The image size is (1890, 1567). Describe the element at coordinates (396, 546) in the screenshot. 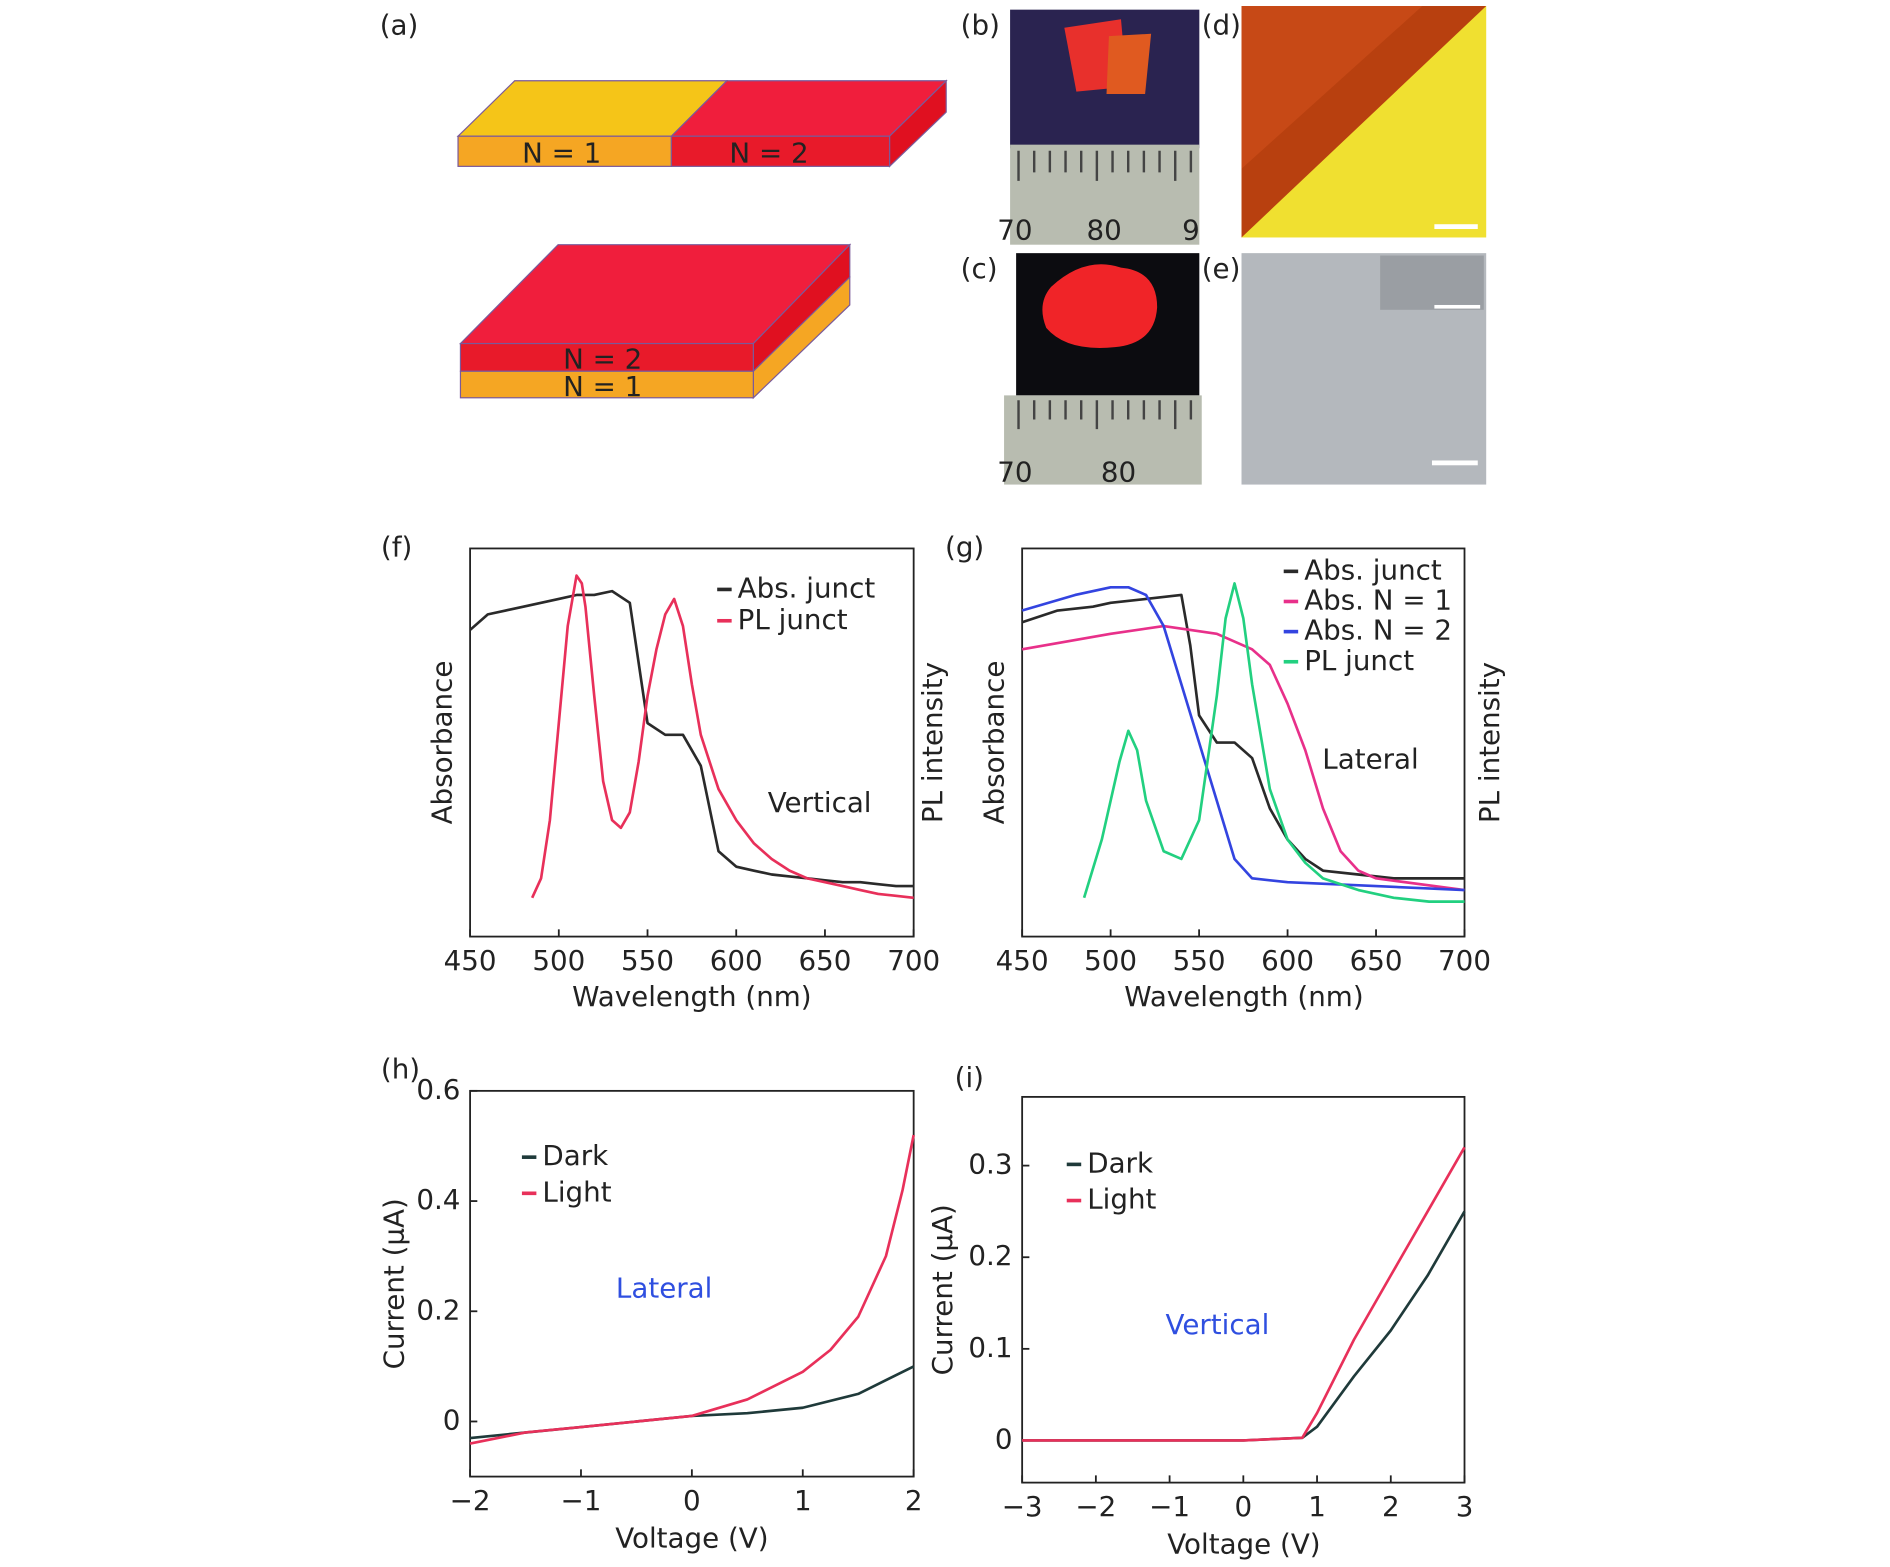

I see `panel-label: (f)` at that location.